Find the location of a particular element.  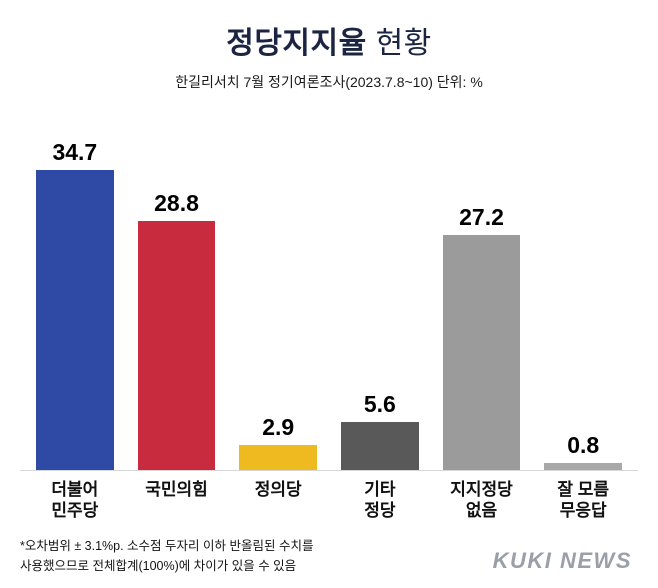

bar-column: 5.6 is located at coordinates (380, 430).